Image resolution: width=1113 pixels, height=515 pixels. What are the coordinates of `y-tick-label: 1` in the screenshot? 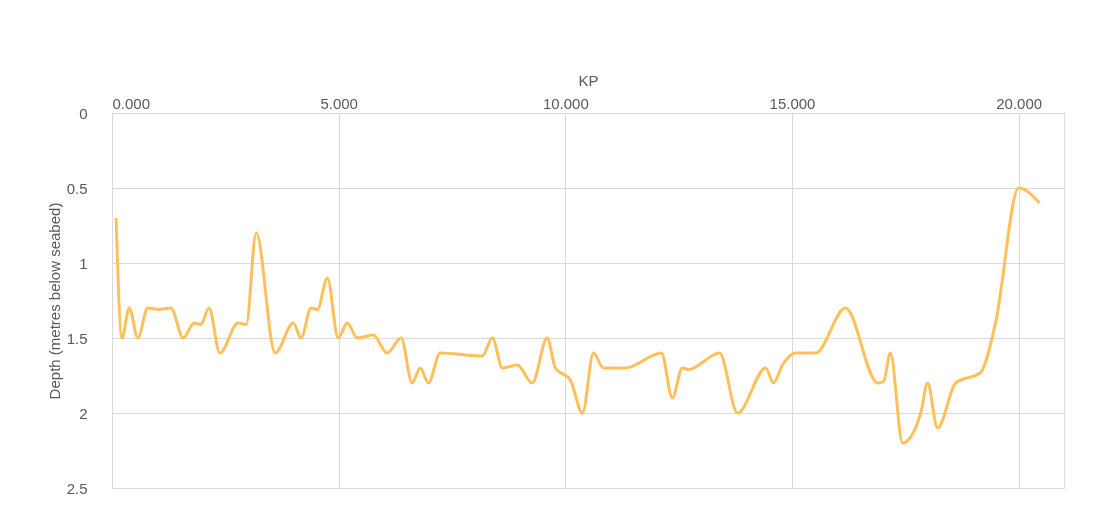 It's located at (83, 263).